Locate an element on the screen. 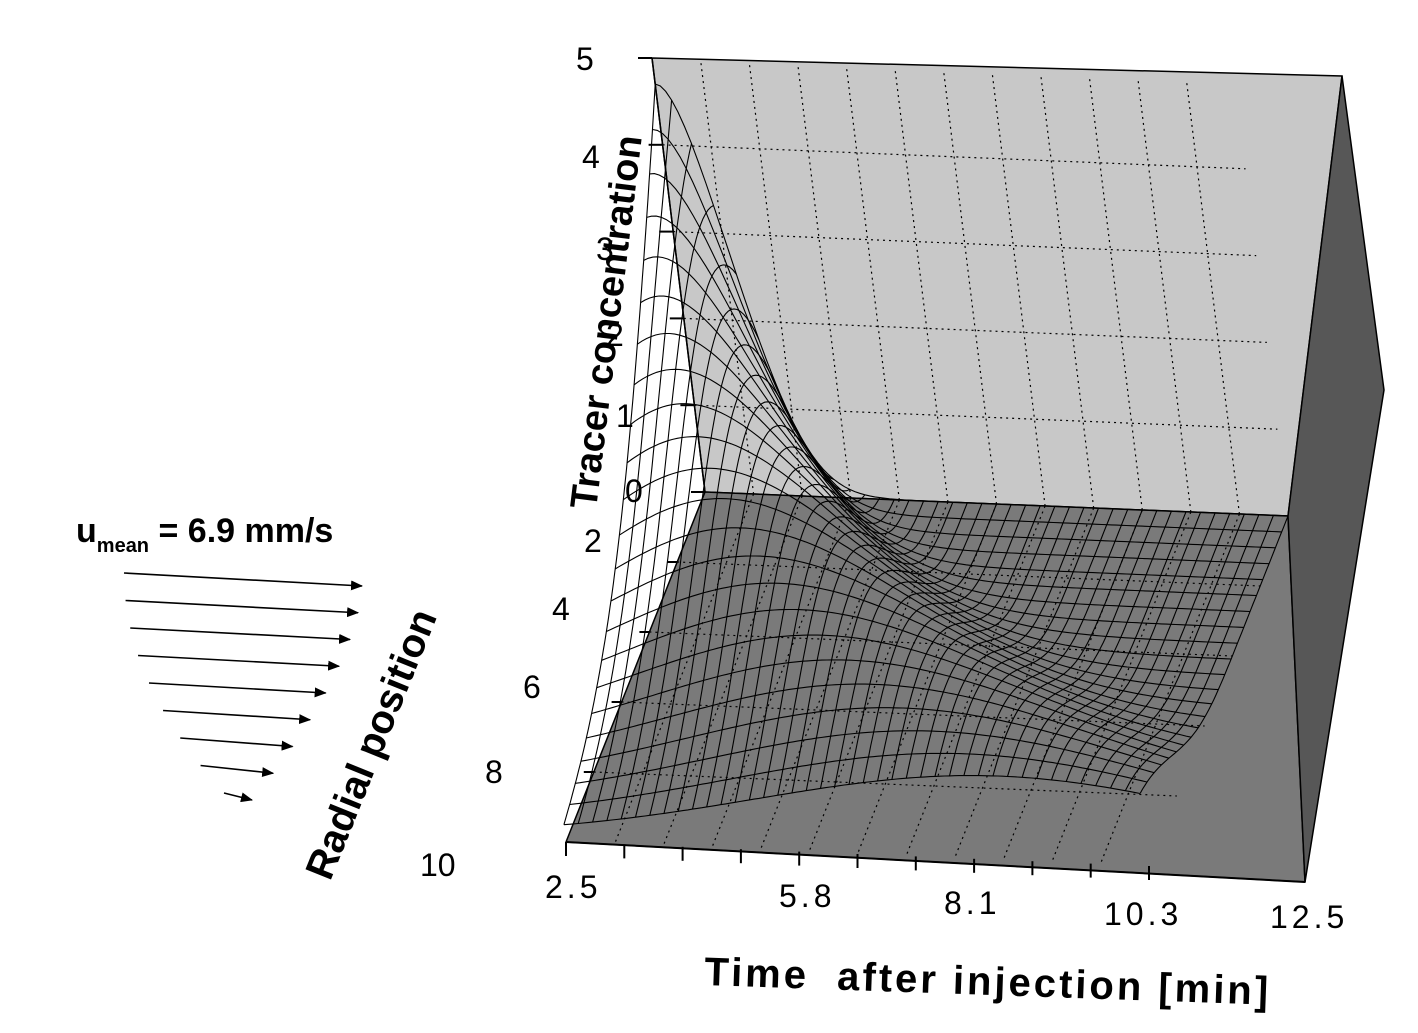 This screenshot has height=1033, width=1418. x-tick-label-1: 2.5 is located at coordinates (573, 887).